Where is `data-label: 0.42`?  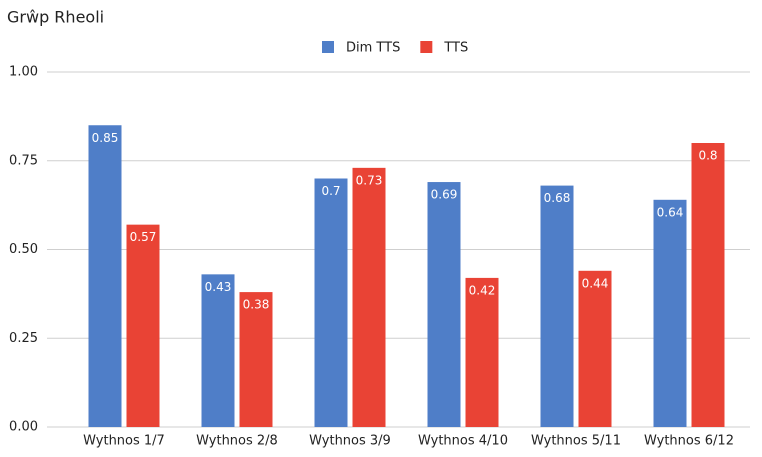 data-label: 0.42 is located at coordinates (482, 290).